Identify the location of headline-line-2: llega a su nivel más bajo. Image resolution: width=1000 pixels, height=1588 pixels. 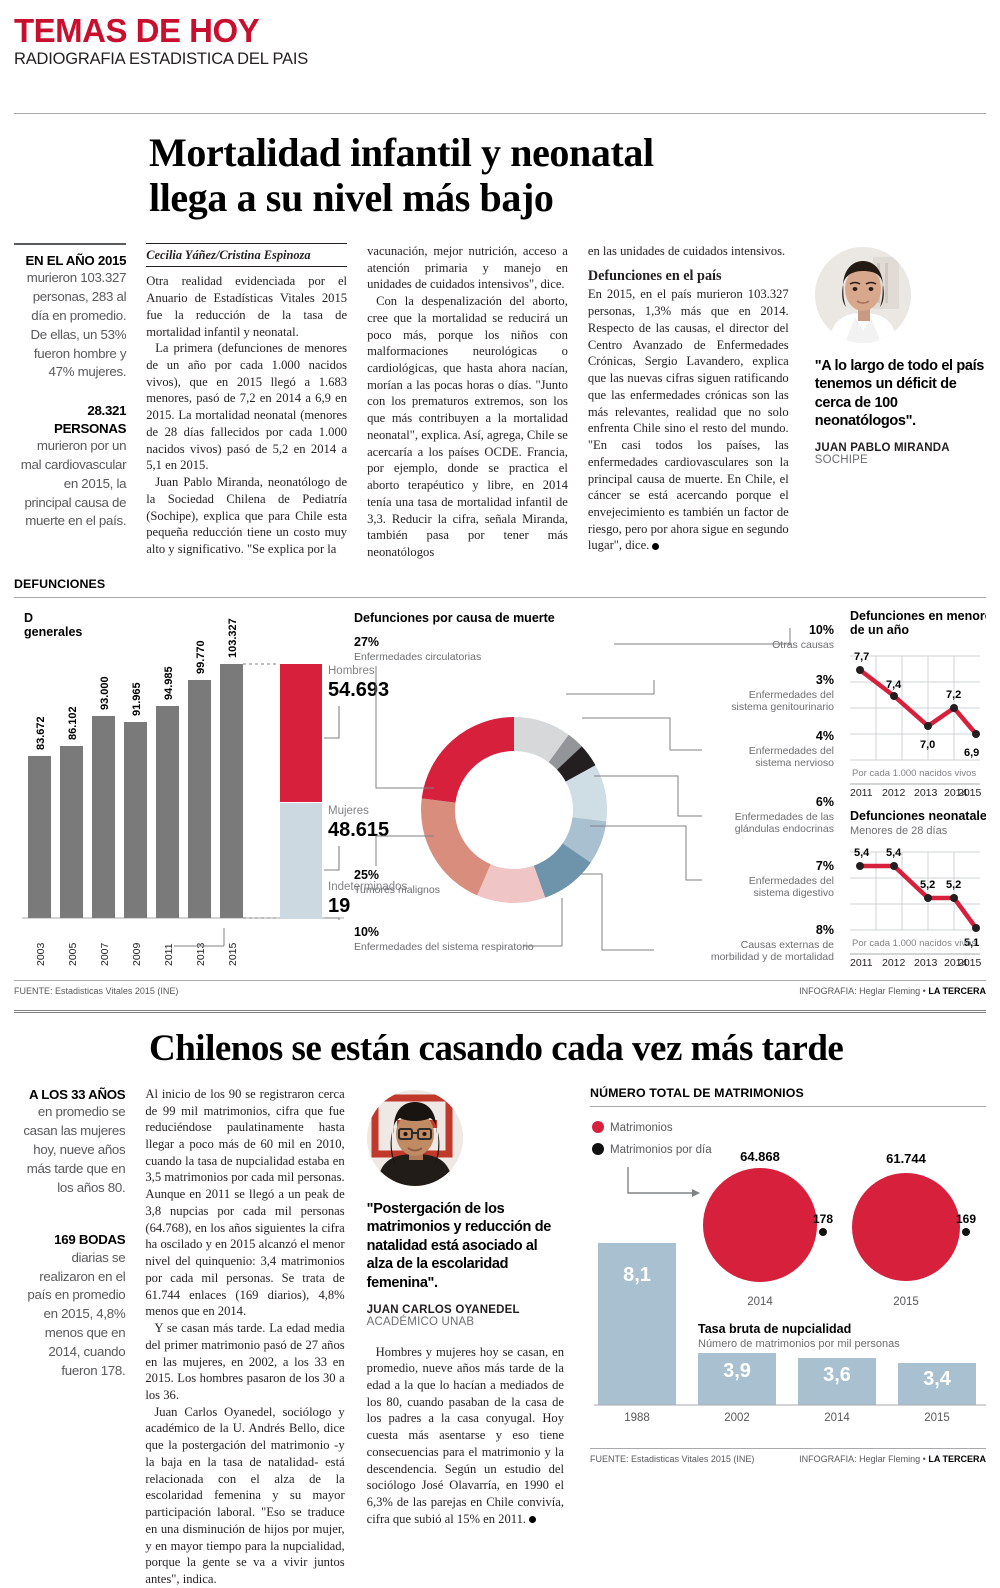
(351, 198).